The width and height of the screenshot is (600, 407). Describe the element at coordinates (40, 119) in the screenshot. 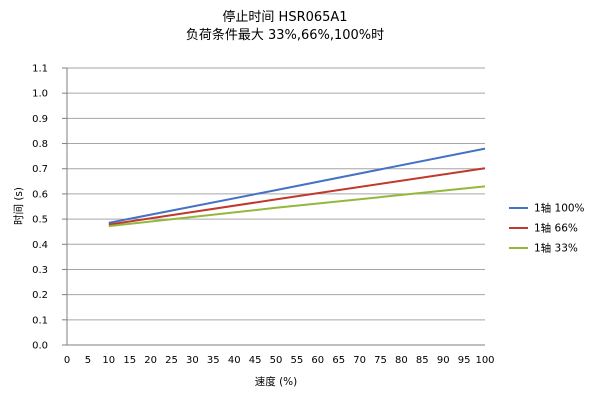

I see `y-tick-label: 0.9` at that location.